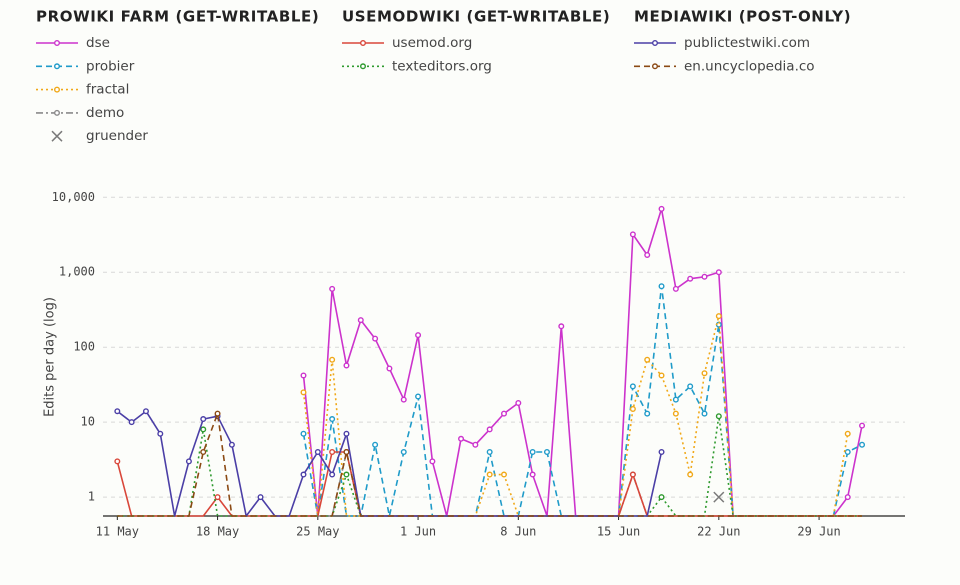  I want to click on x-tick-label: 29 Jun, so click(818, 532).